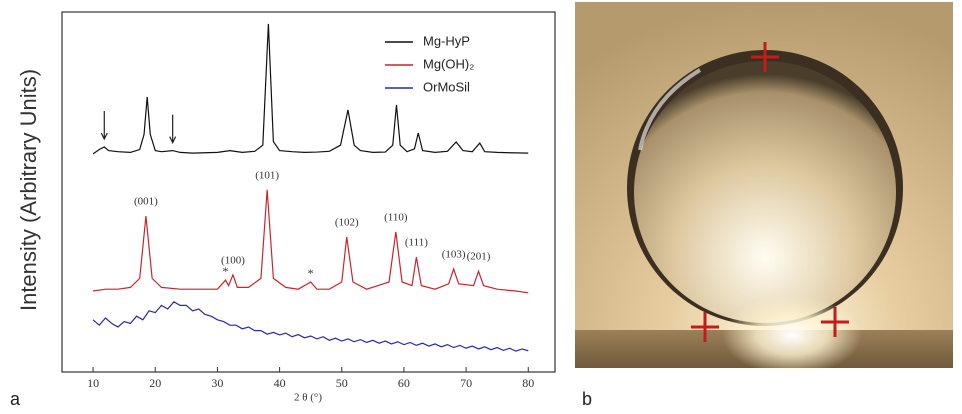 The image size is (962, 414). Describe the element at coordinates (396, 217) in the screenshot. I see `peak-label: (110)` at that location.